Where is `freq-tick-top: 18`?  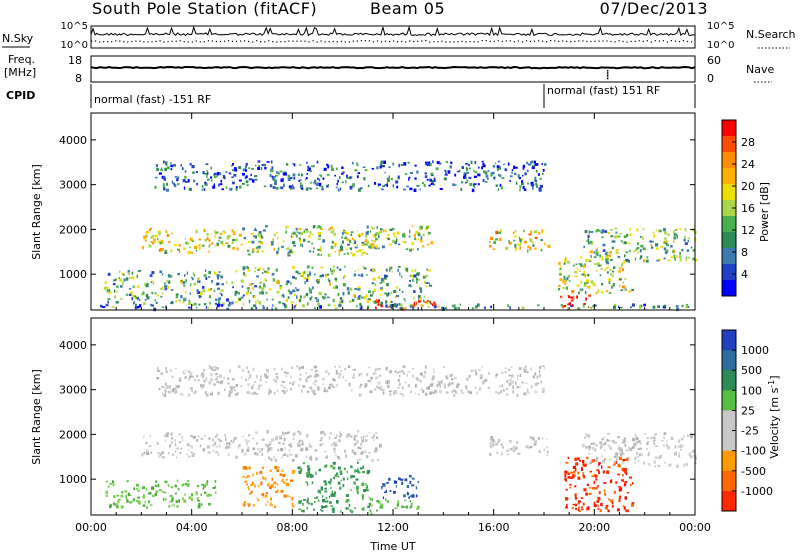 freq-tick-top: 18 is located at coordinates (75, 60).